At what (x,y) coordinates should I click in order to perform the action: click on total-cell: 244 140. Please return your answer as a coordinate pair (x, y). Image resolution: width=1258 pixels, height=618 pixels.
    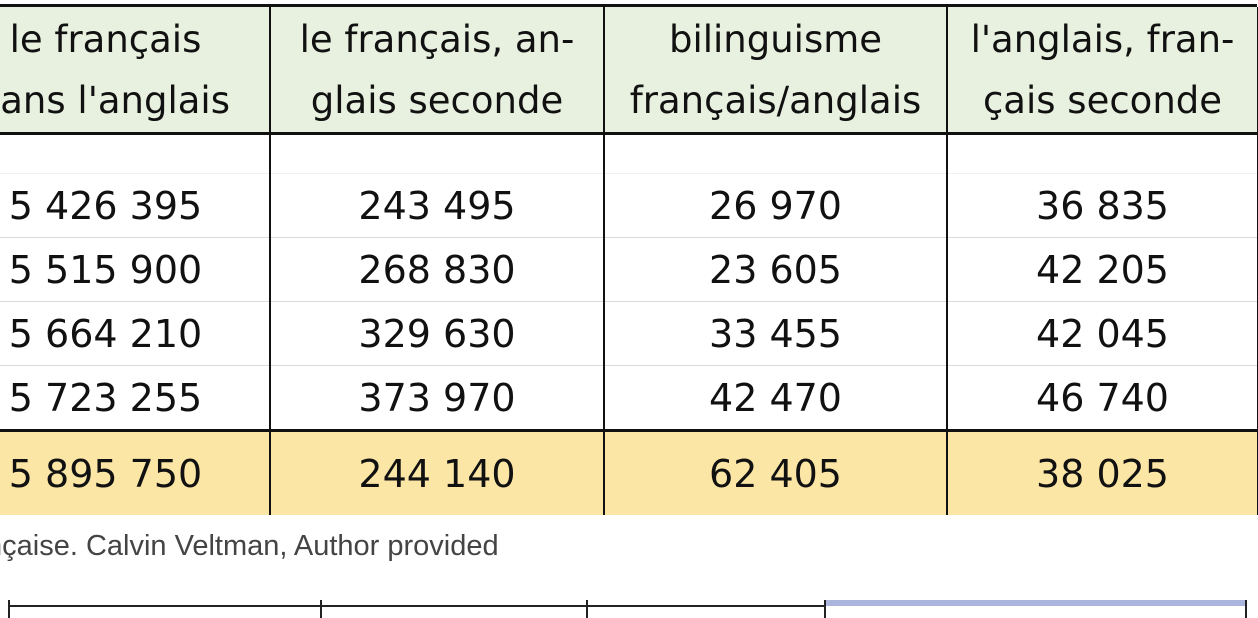
    Looking at the image, I should click on (437, 472).